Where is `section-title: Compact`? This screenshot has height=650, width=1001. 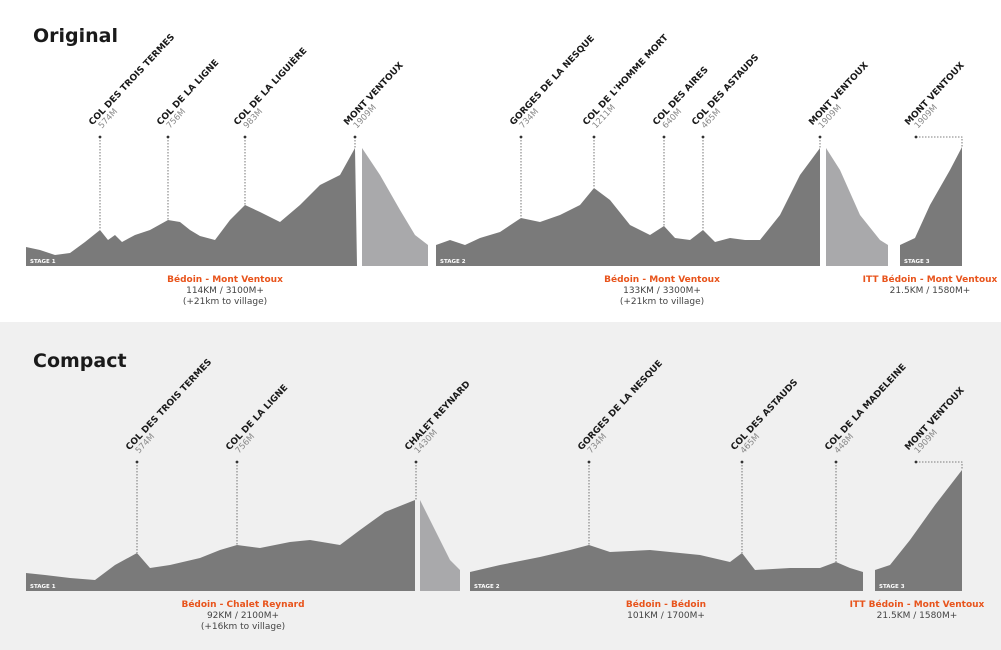 section-title: Compact is located at coordinates (80, 361).